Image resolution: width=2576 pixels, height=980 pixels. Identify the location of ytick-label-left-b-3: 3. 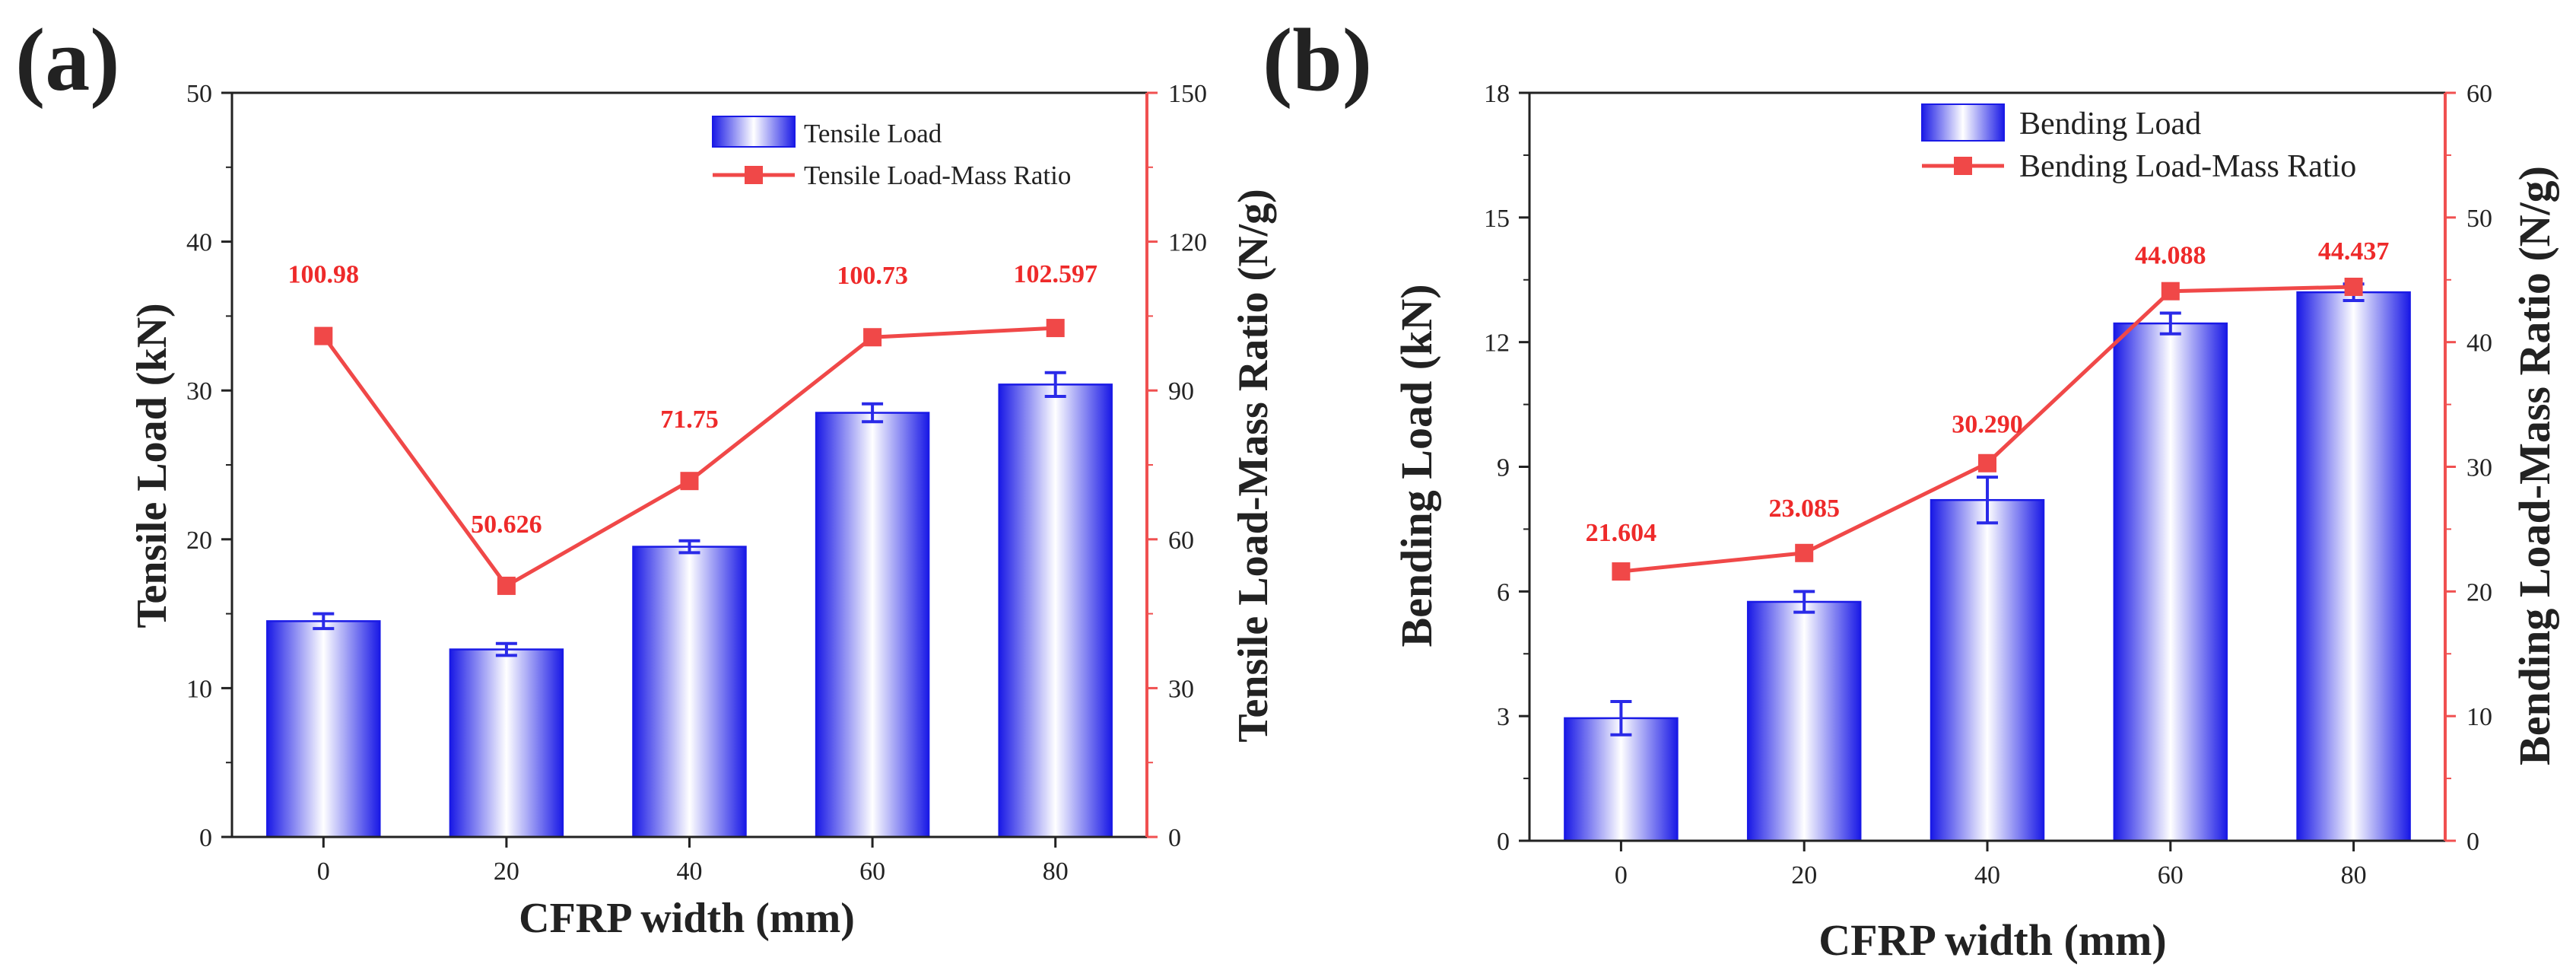
(1503, 717).